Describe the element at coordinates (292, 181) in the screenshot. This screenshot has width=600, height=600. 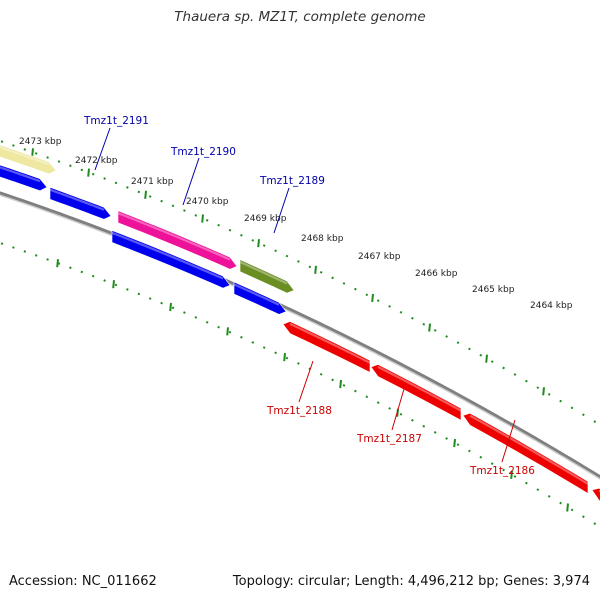
I see `gene-label-forward: Tmz1t_2189` at that location.